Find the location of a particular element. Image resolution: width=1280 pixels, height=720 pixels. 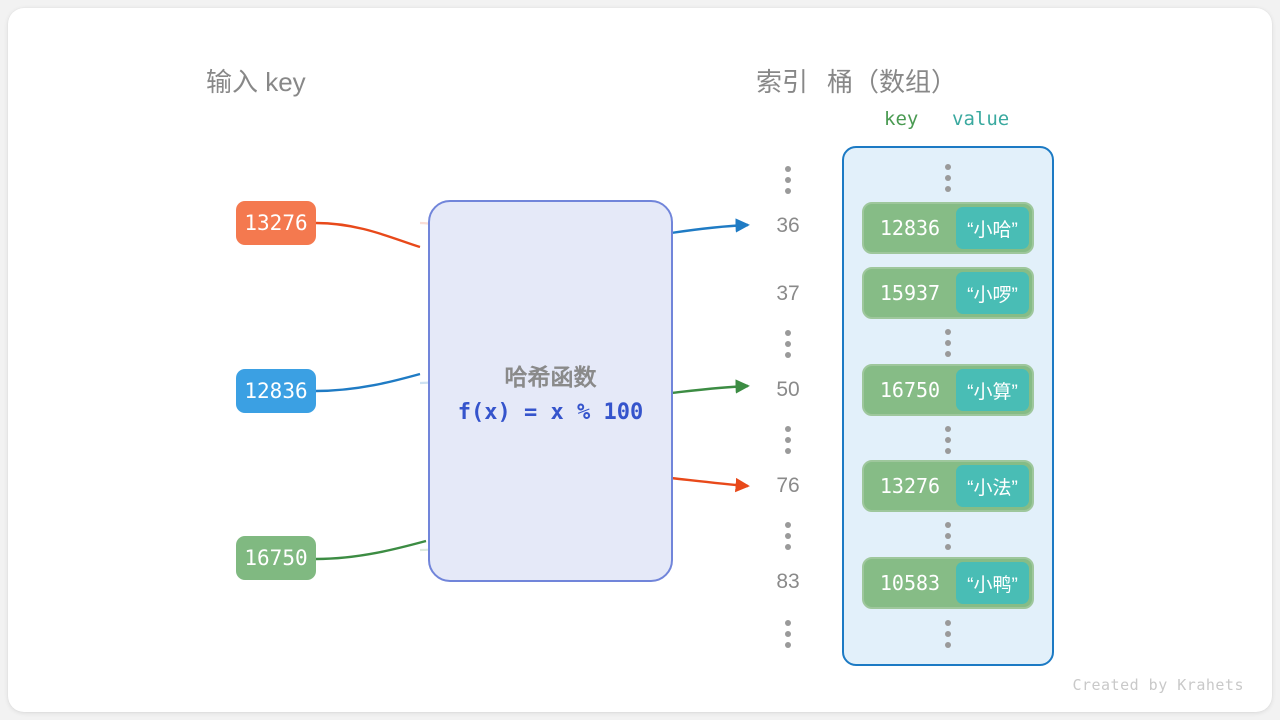

bucket-entry-key: 12836 is located at coordinates (910, 228).